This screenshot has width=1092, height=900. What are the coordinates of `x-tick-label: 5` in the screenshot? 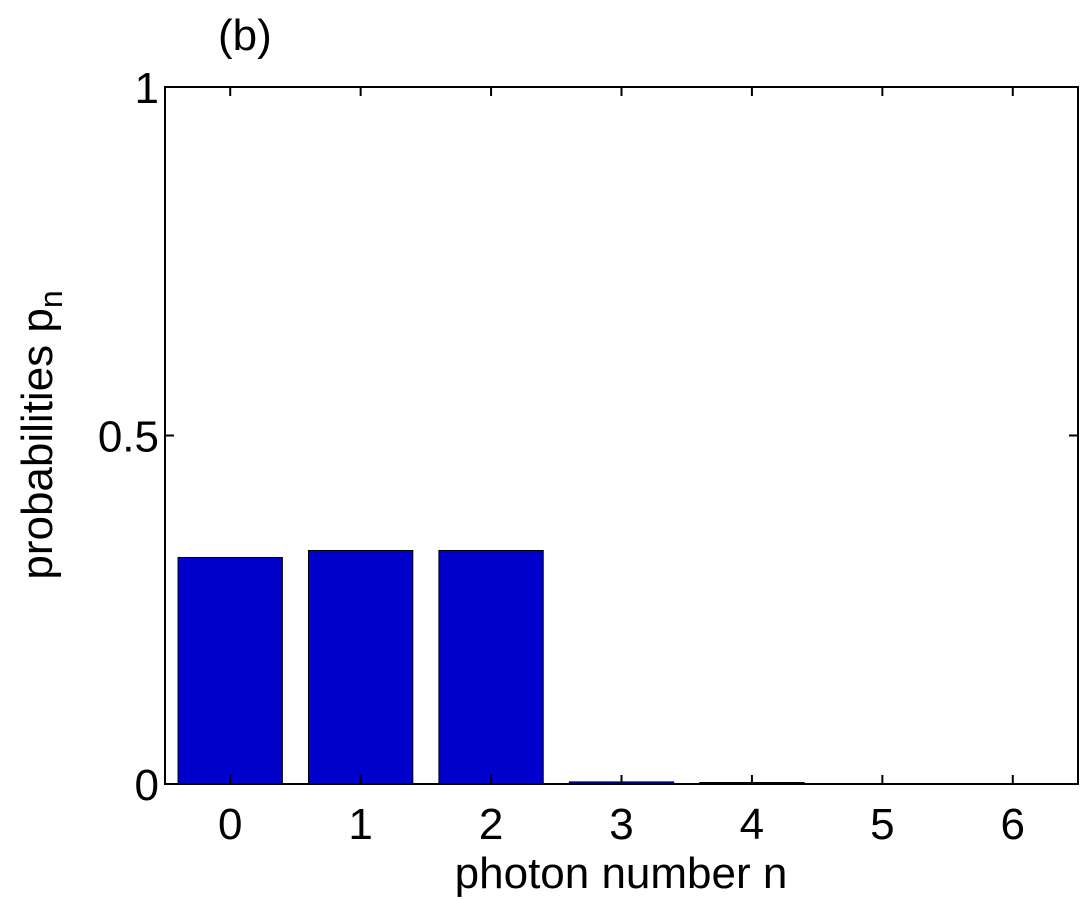 It's located at (882, 824).